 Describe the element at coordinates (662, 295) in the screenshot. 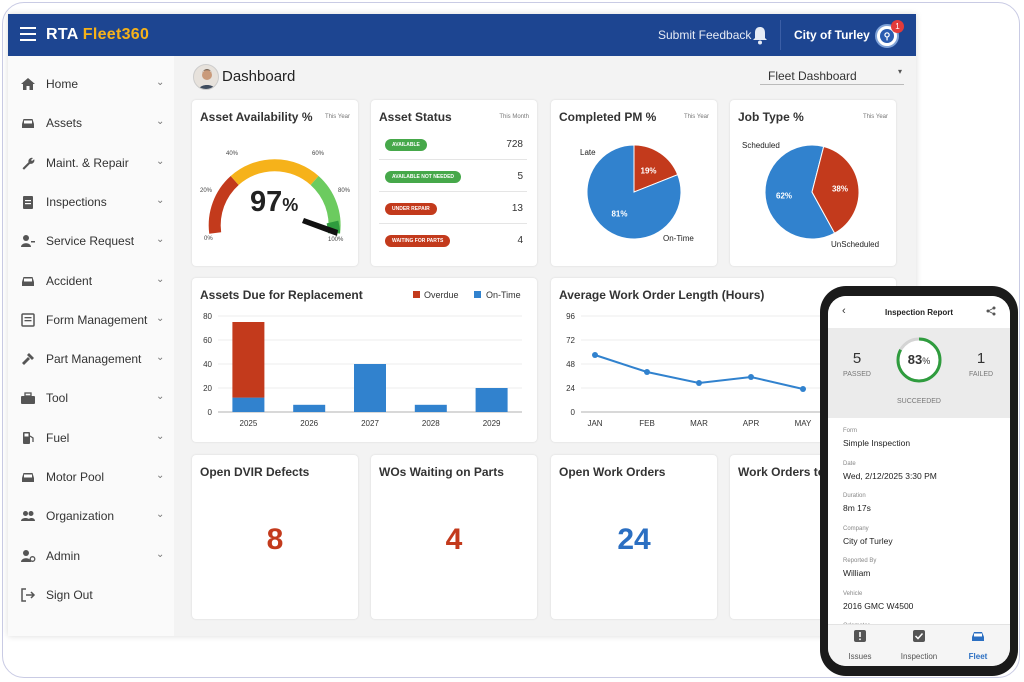

I see `card-title: Average Work Order Length (Hours)` at that location.